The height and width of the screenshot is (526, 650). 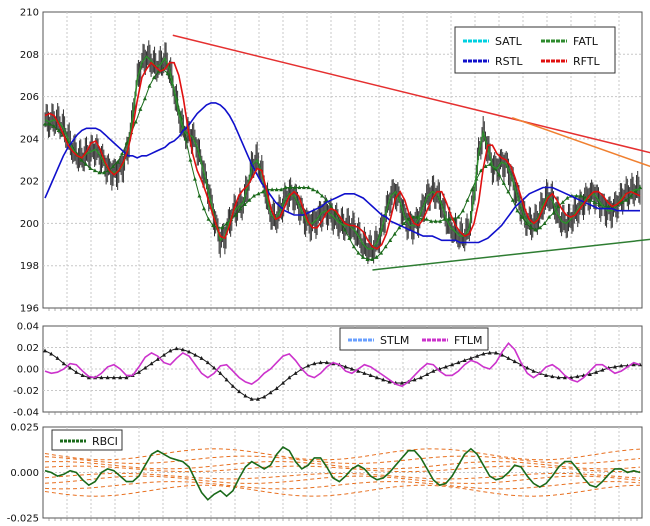 I want to click on legend-label-satl: SATL, so click(x=509, y=41).